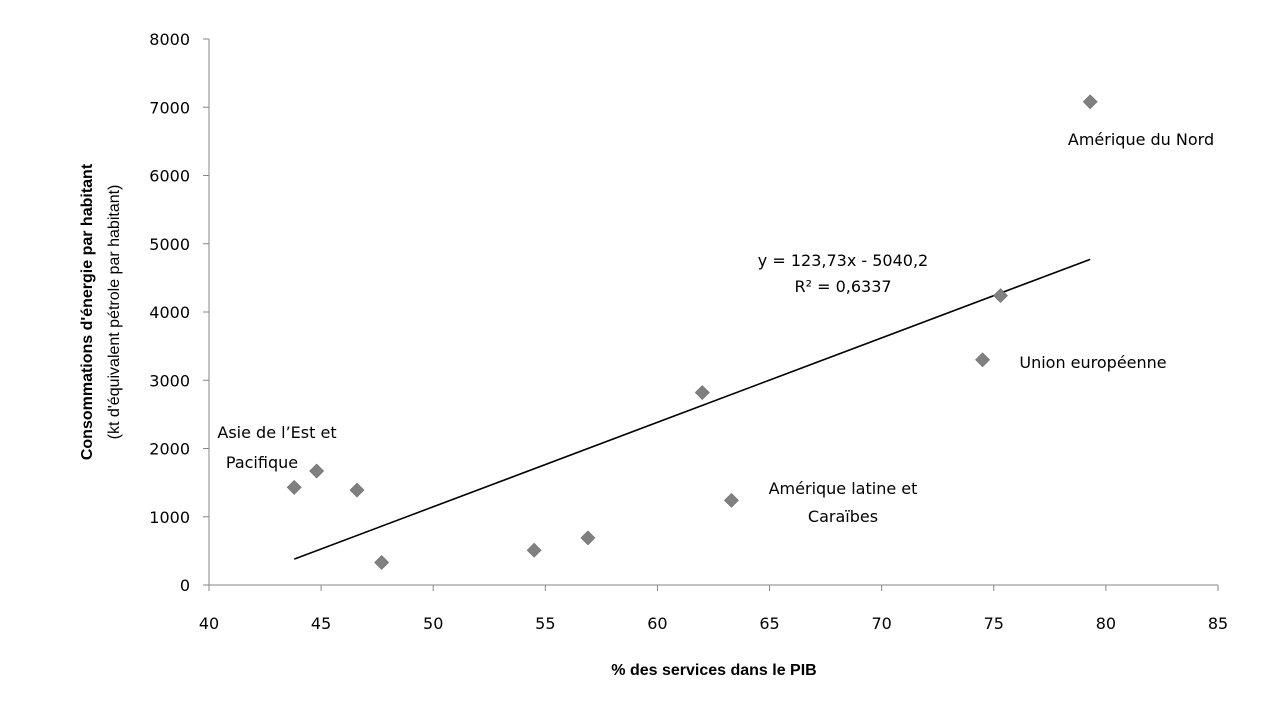 The width and height of the screenshot is (1280, 704). I want to click on y-tick-label: 1000, so click(169, 517).